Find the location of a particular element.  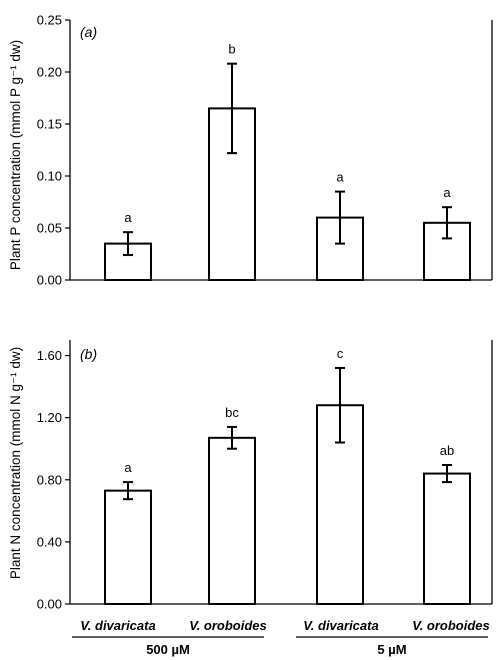

panel-label-a: (a) is located at coordinates (88, 32).